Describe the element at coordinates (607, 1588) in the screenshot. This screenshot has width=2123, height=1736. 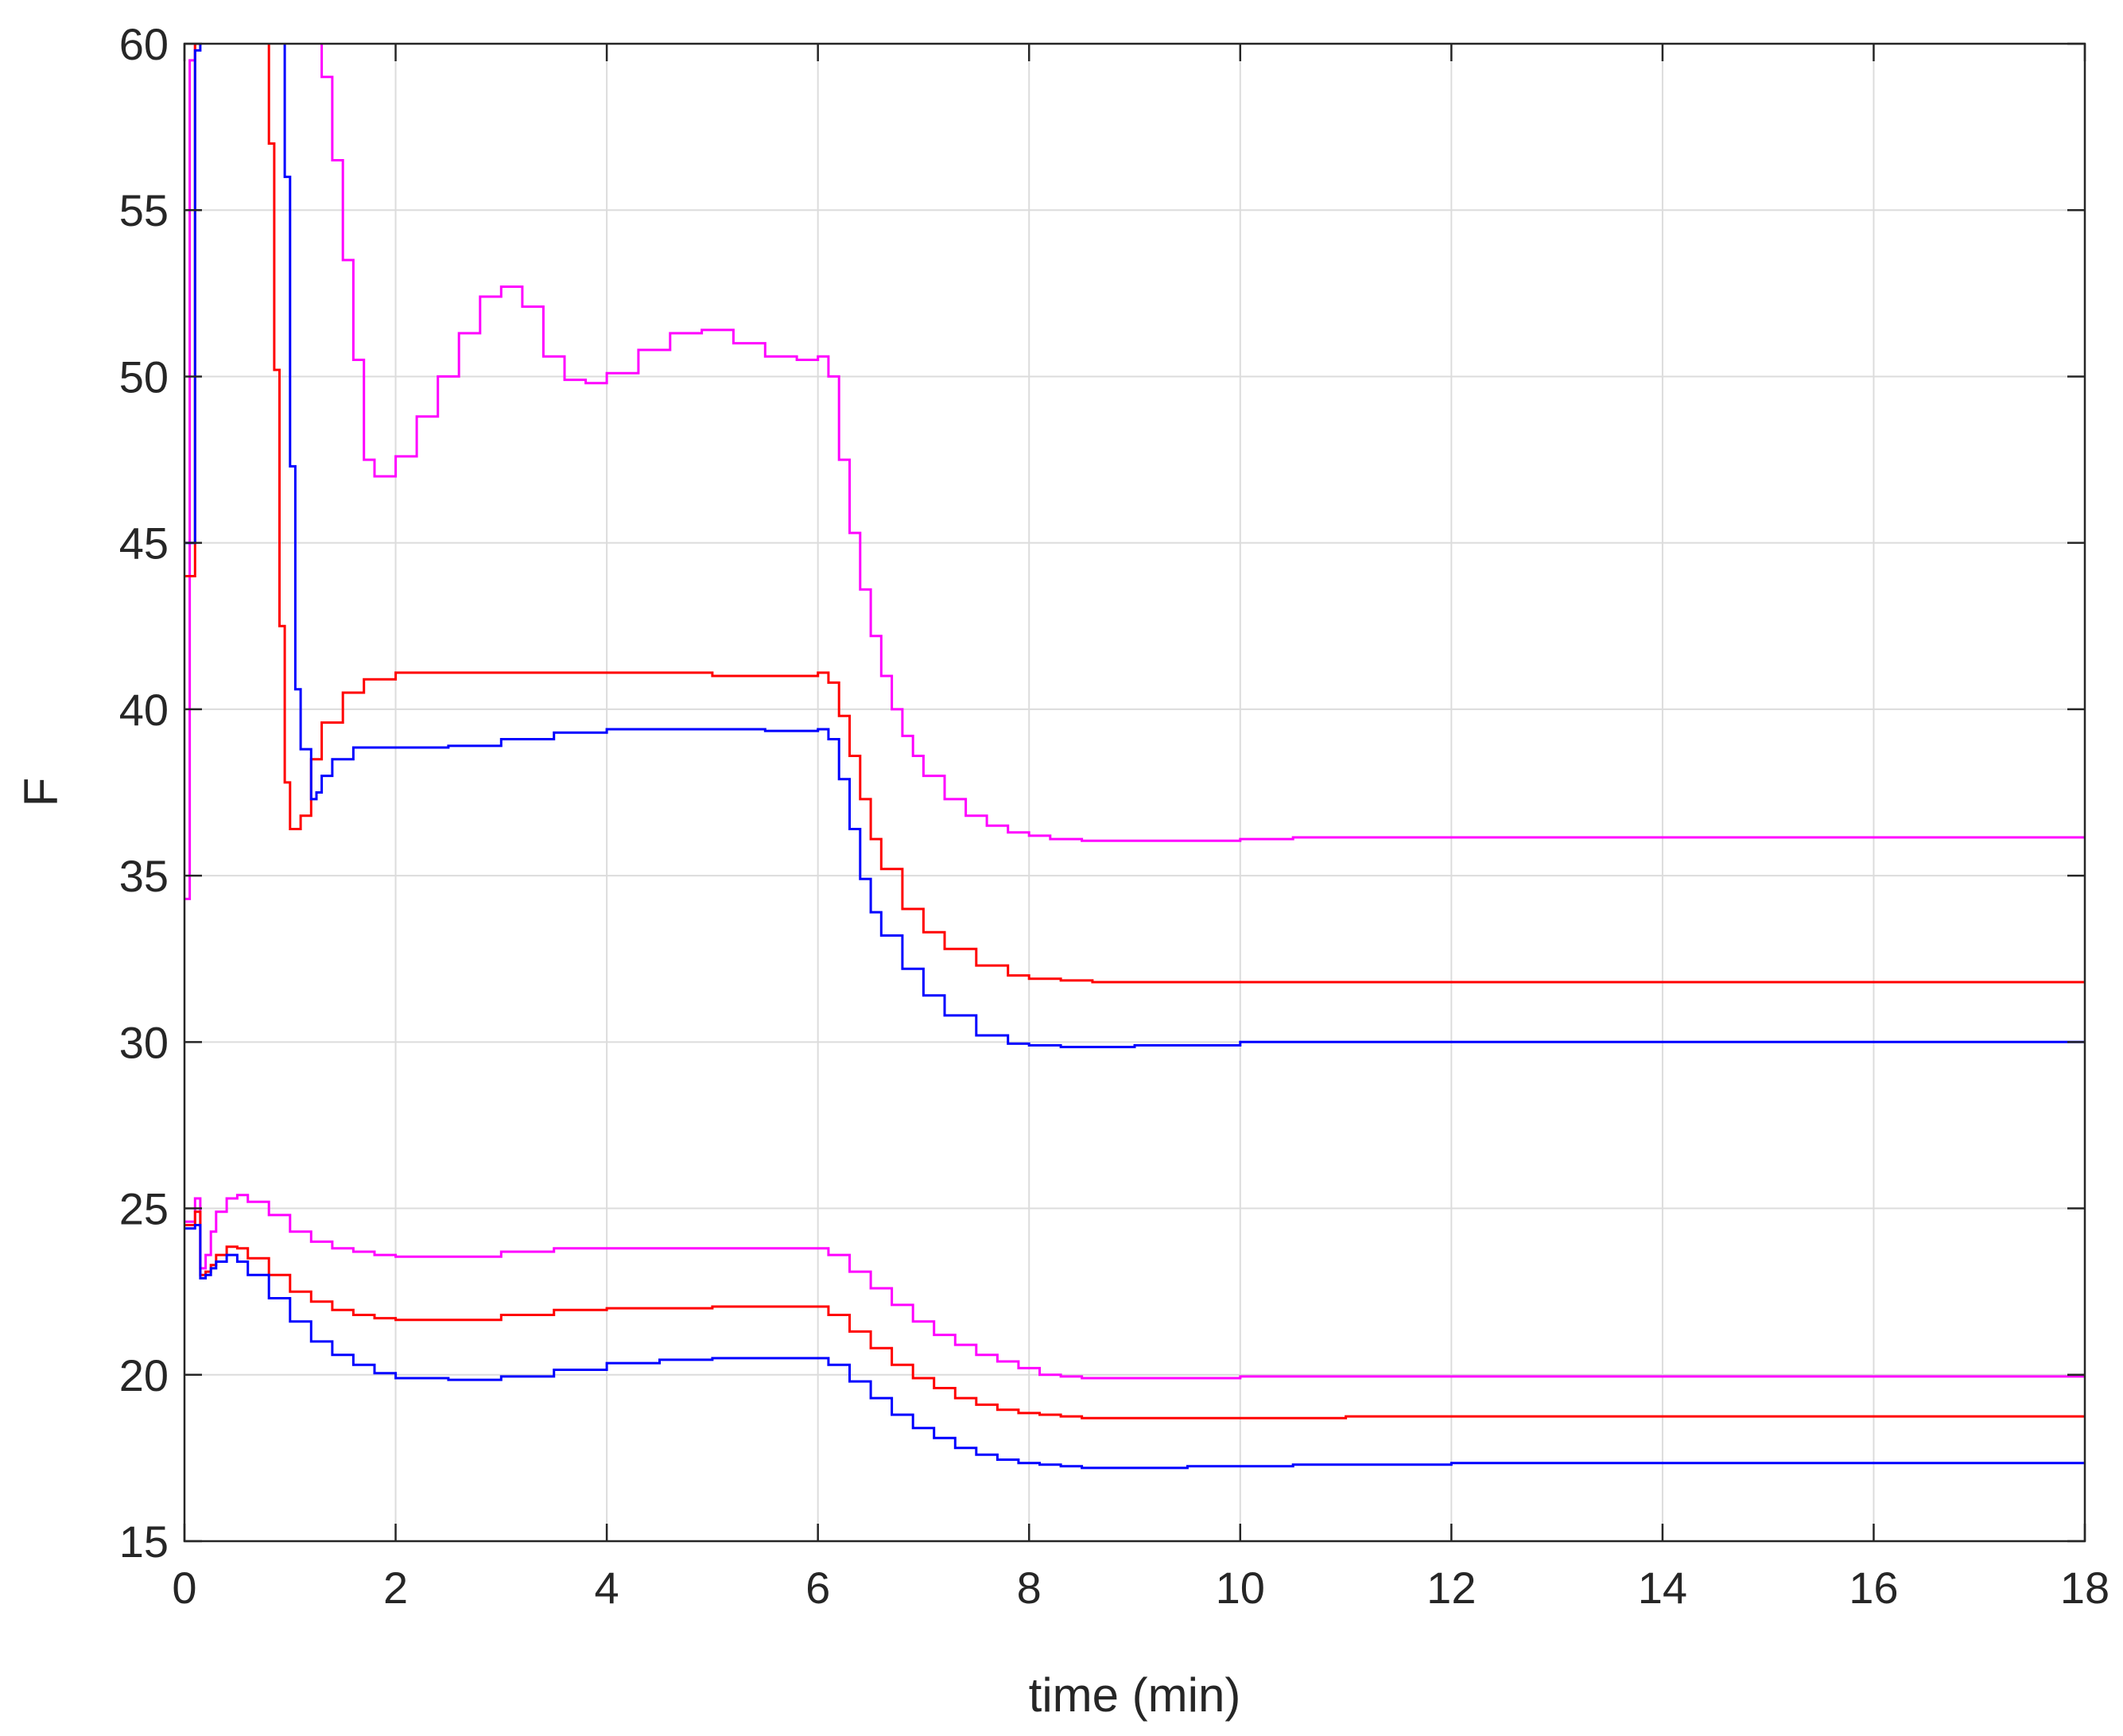
I see `x-tick-label: 4` at that location.